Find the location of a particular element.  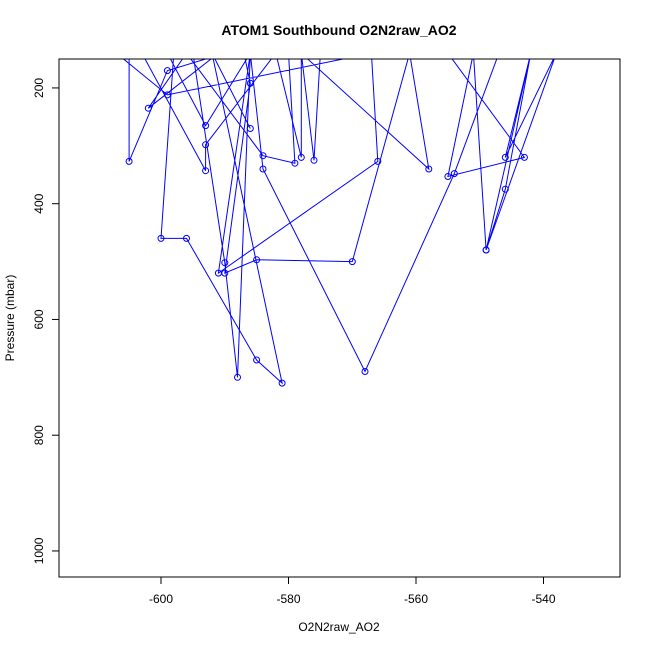

y-axis-label: Pressure (mbar) is located at coordinates (10, 318).